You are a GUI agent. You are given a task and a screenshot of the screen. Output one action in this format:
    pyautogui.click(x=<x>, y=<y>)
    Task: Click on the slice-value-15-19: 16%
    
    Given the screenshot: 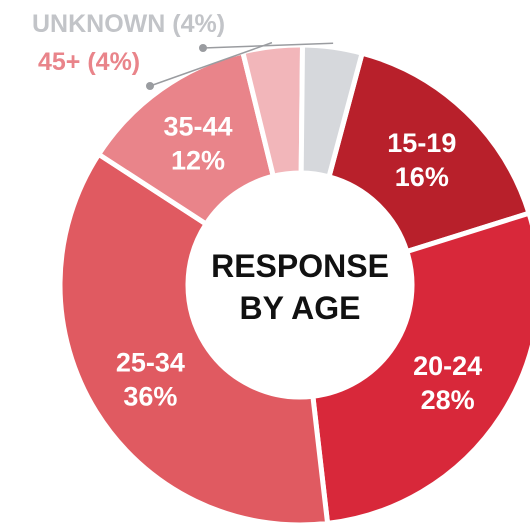 What is the action you would take?
    pyautogui.click(x=422, y=177)
    